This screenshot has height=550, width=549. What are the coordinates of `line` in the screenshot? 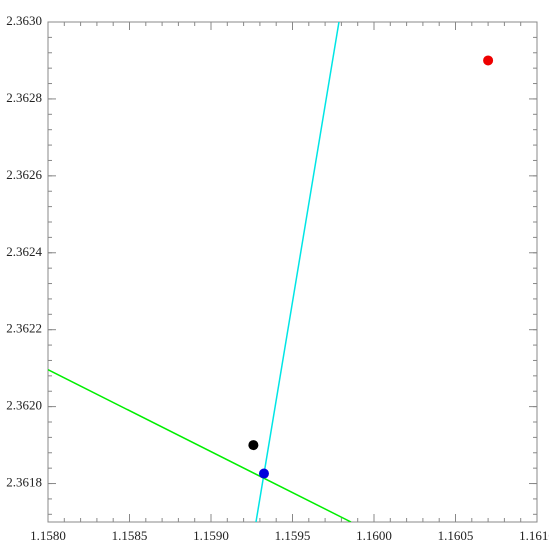 It's located at (297, 272).